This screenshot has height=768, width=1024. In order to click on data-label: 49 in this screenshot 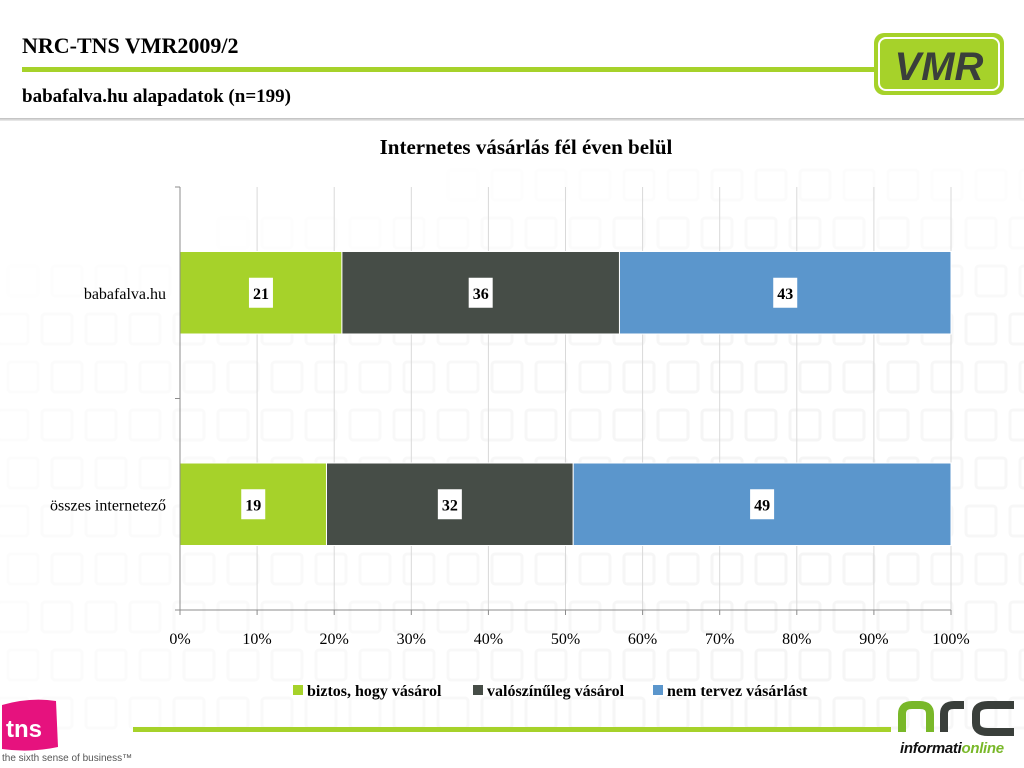, I will do `click(762, 505)`.